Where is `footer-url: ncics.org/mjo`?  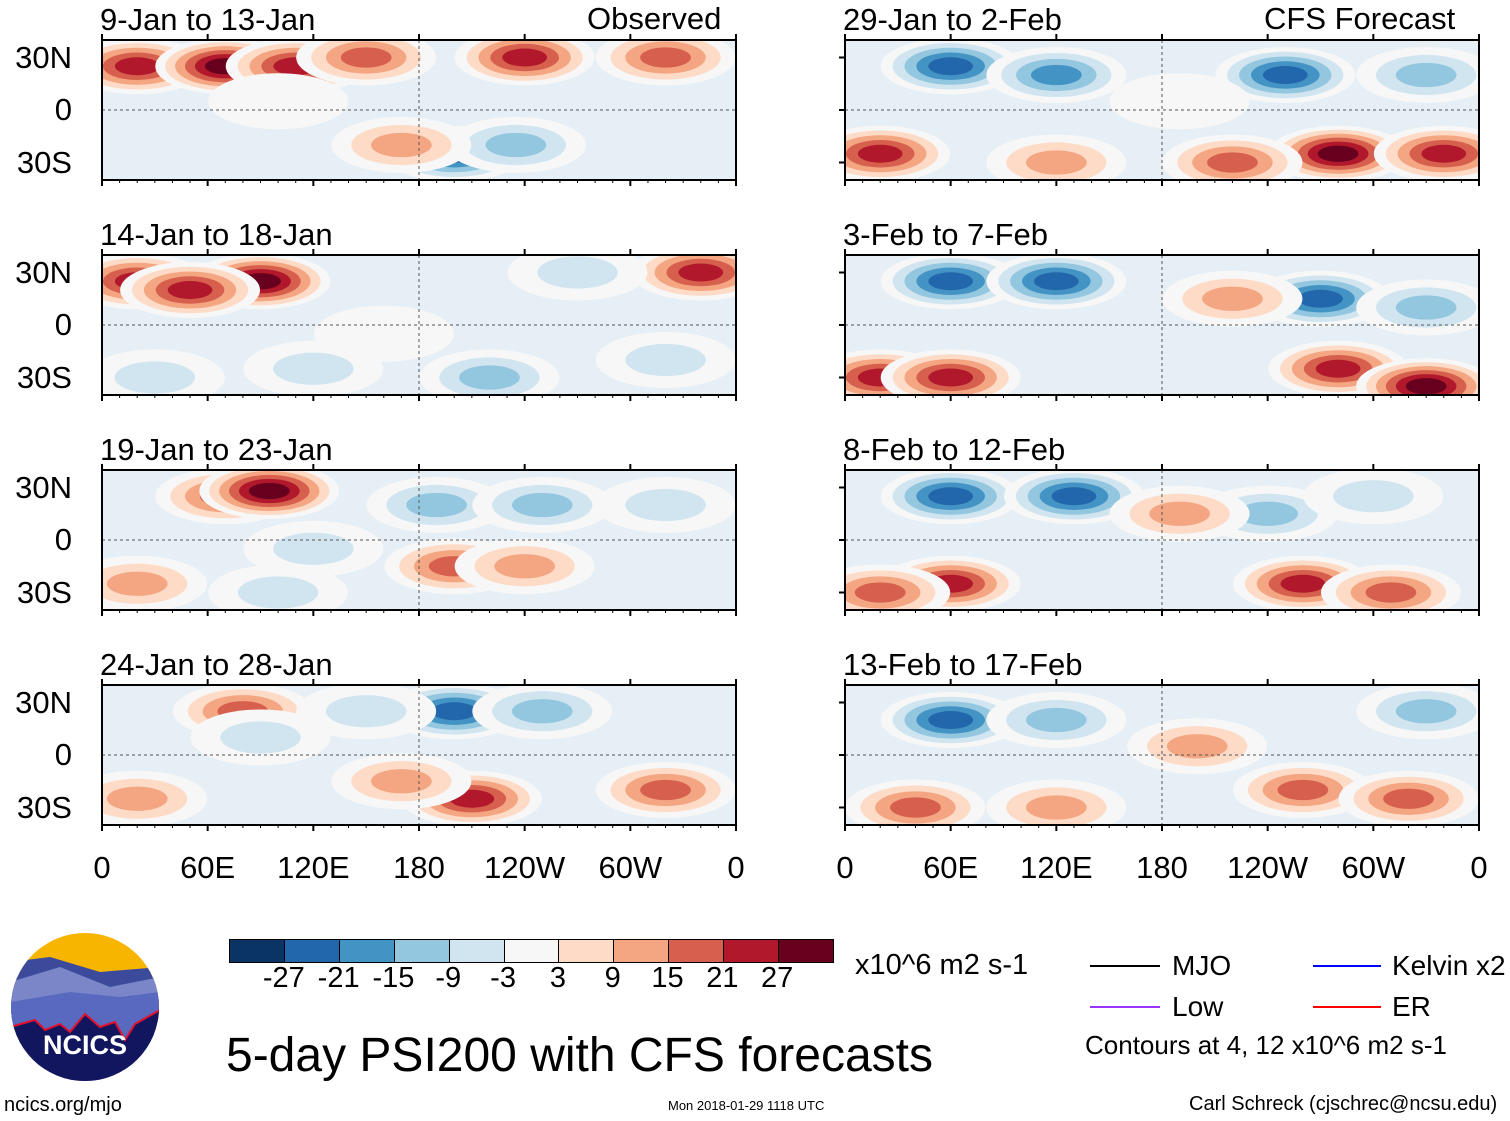 footer-url: ncics.org/mjo is located at coordinates (63, 1105).